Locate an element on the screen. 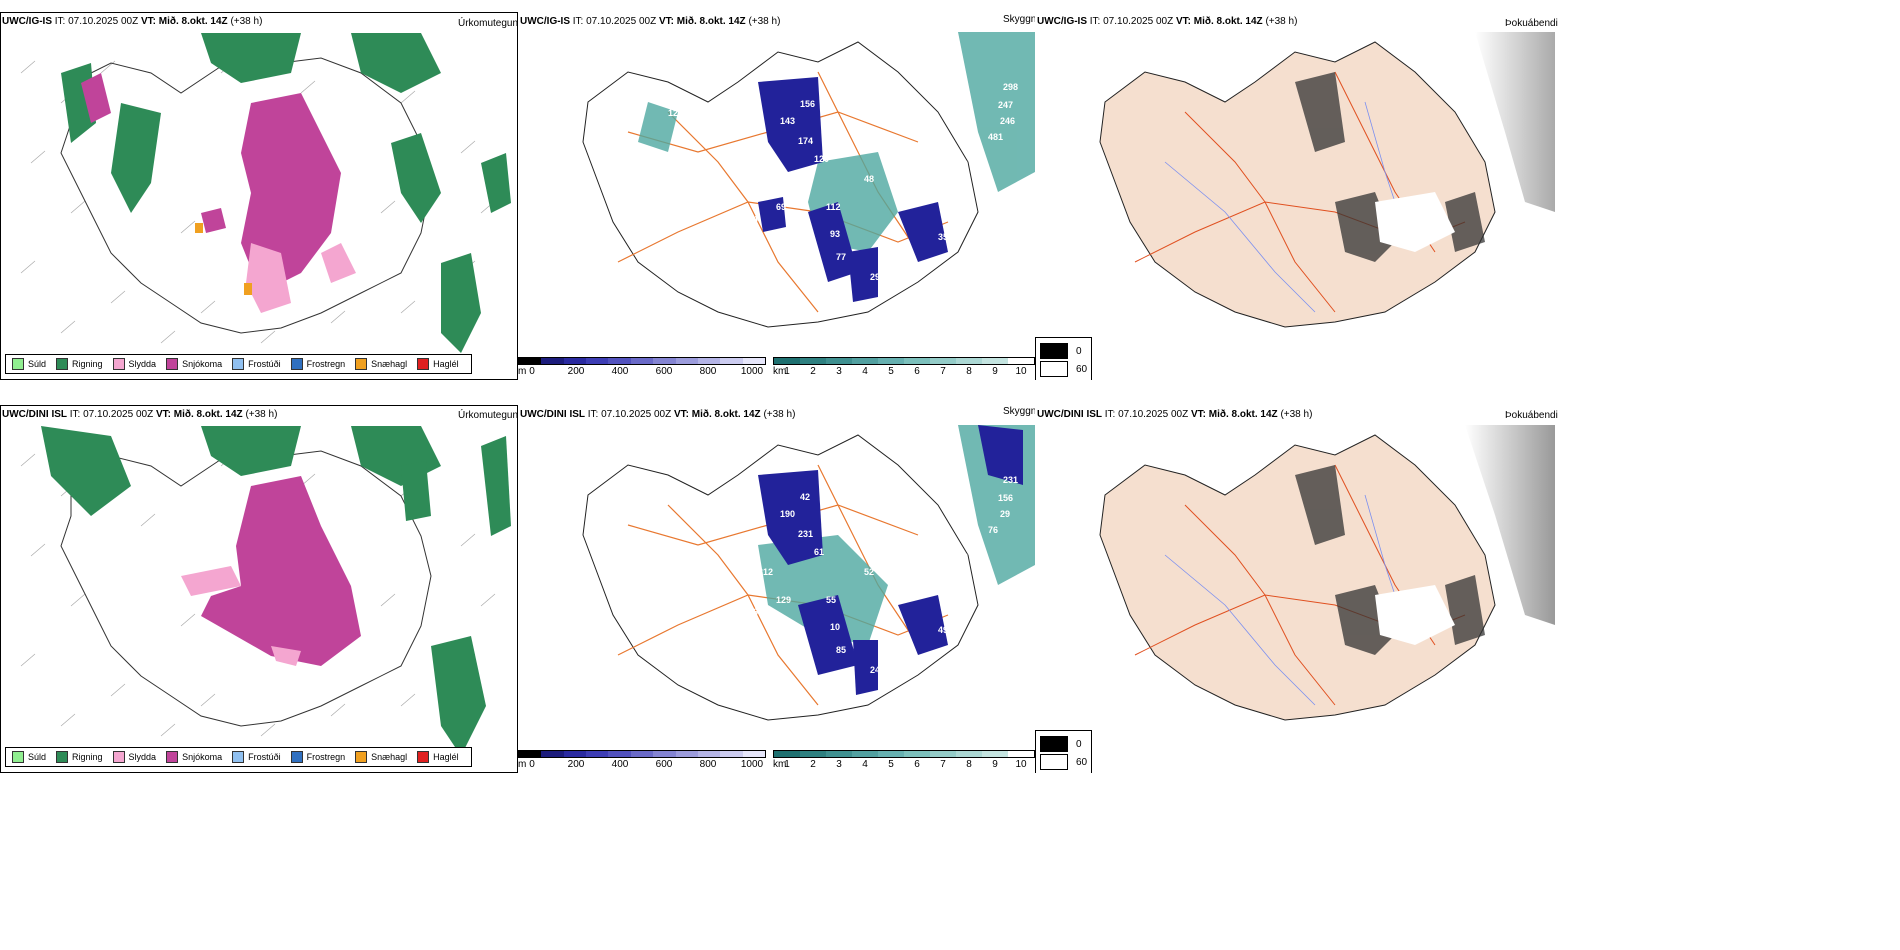  visibility-colorbar-row1: km 1 2 3 4 5 6 7 8 9 10 is located at coordinates (904, 367).